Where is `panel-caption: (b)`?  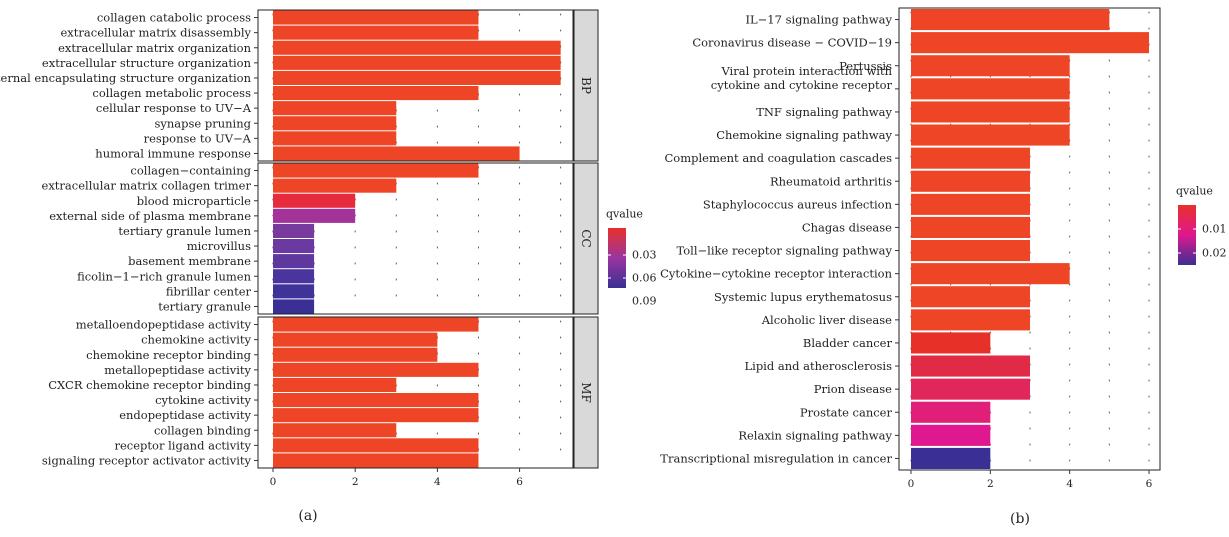 panel-caption: (b) is located at coordinates (1020, 519).